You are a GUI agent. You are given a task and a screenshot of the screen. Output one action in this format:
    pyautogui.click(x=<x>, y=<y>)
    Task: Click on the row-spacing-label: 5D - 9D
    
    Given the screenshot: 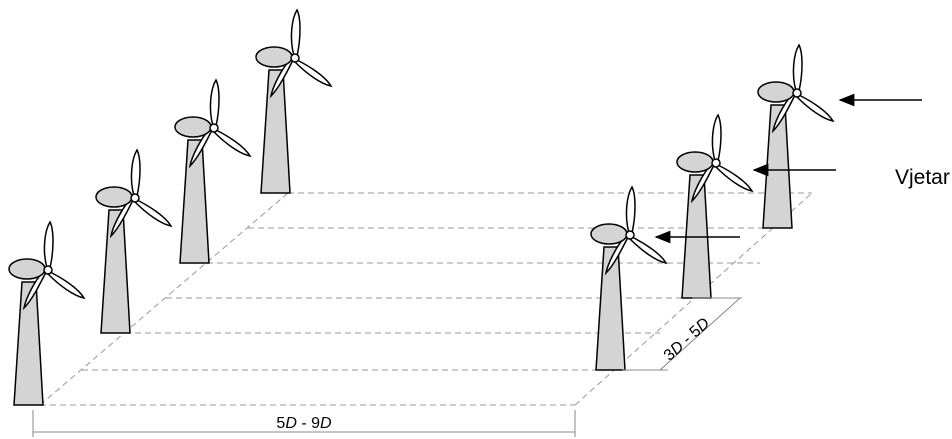 What is the action you would take?
    pyautogui.click(x=304, y=423)
    